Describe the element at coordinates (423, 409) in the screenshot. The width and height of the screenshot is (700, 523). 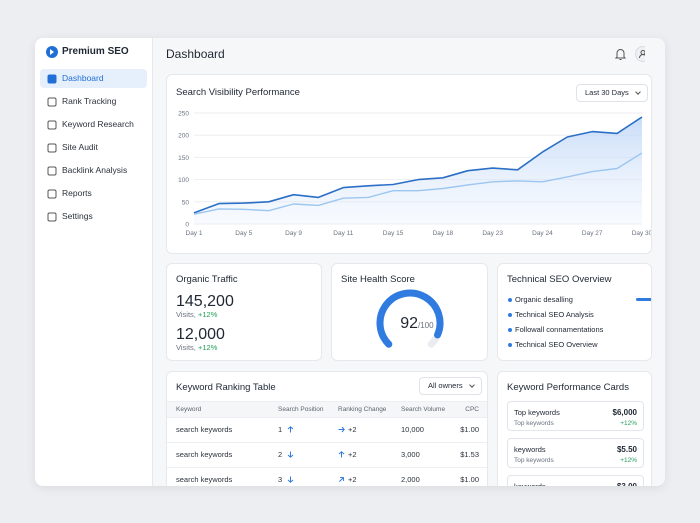
I see `column-header: Search Volume` at that location.